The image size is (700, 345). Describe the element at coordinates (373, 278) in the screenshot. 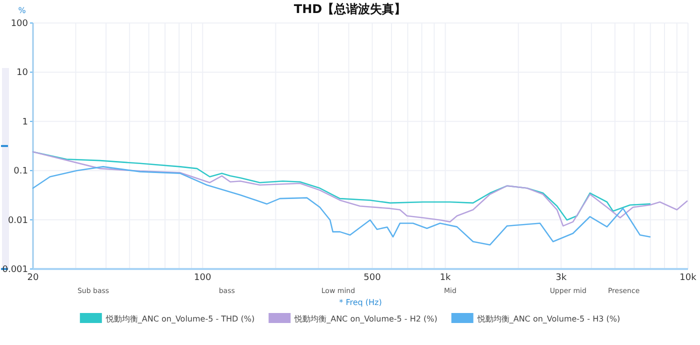

I see `x-tick-label: 500` at that location.